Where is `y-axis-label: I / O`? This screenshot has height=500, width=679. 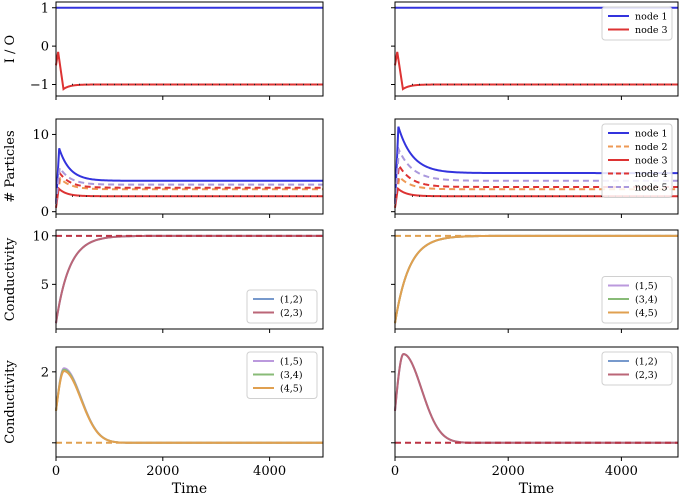
y-axis-label: I / O is located at coordinates (10, 49).